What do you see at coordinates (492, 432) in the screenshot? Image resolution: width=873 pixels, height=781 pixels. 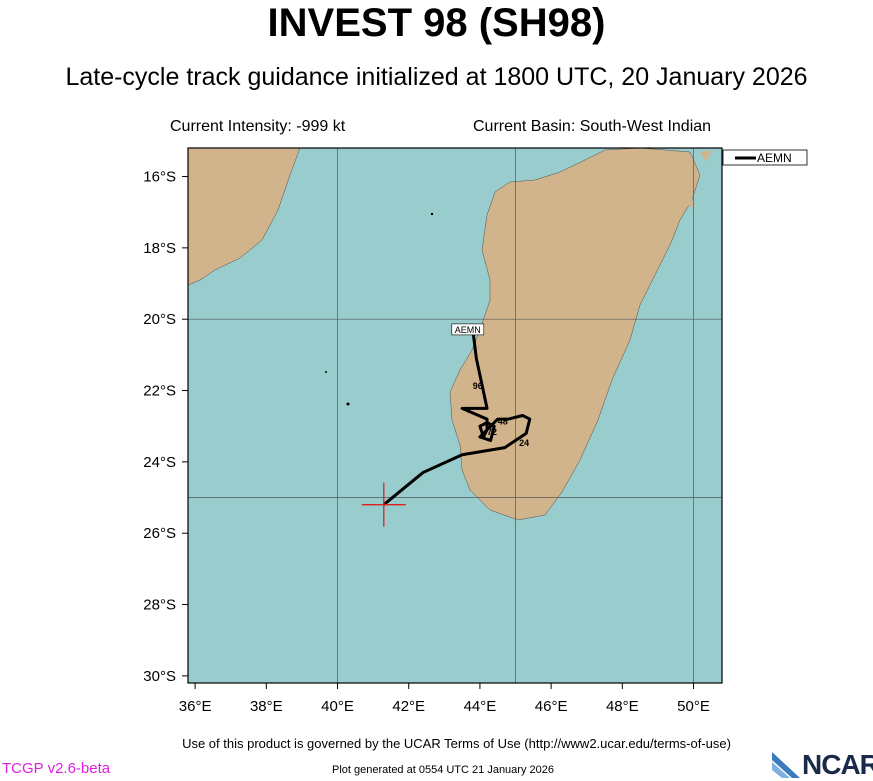 I see `forecast-hour-label: 72` at bounding box center [492, 432].